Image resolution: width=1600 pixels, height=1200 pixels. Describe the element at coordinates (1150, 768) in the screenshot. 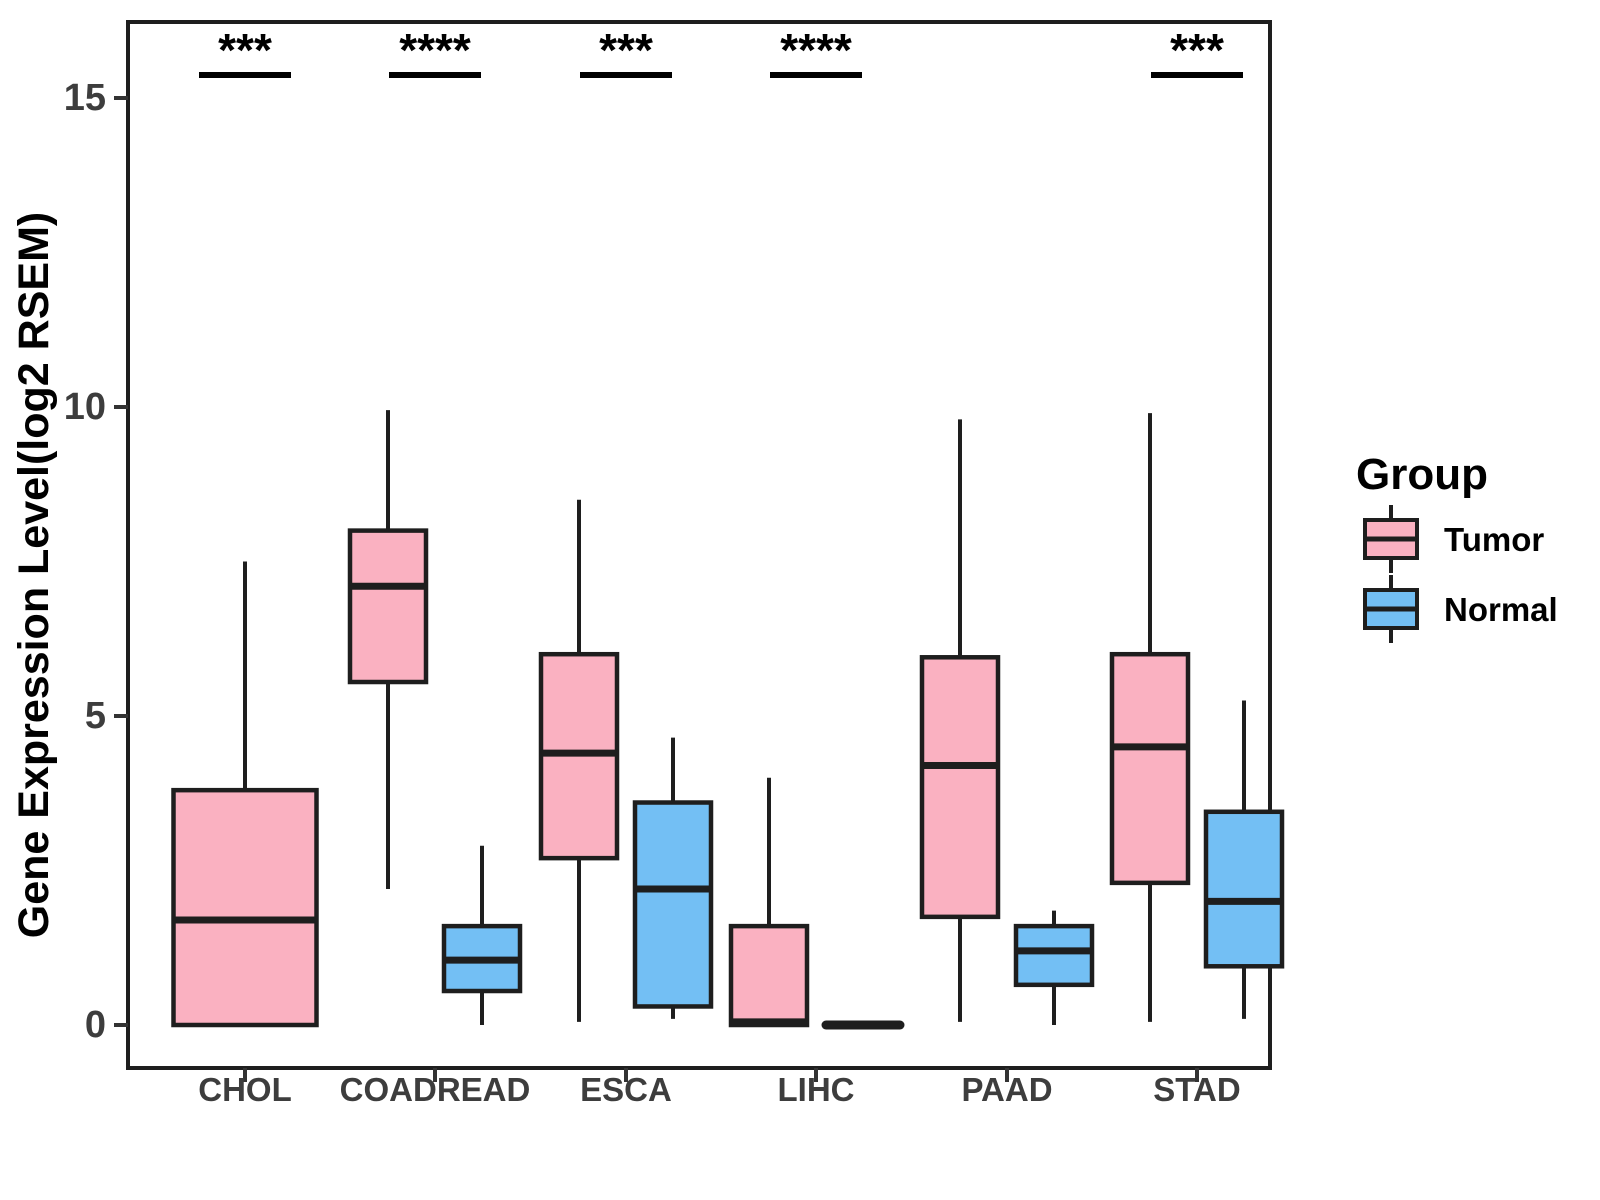

I see `box-tumor-stad` at that location.